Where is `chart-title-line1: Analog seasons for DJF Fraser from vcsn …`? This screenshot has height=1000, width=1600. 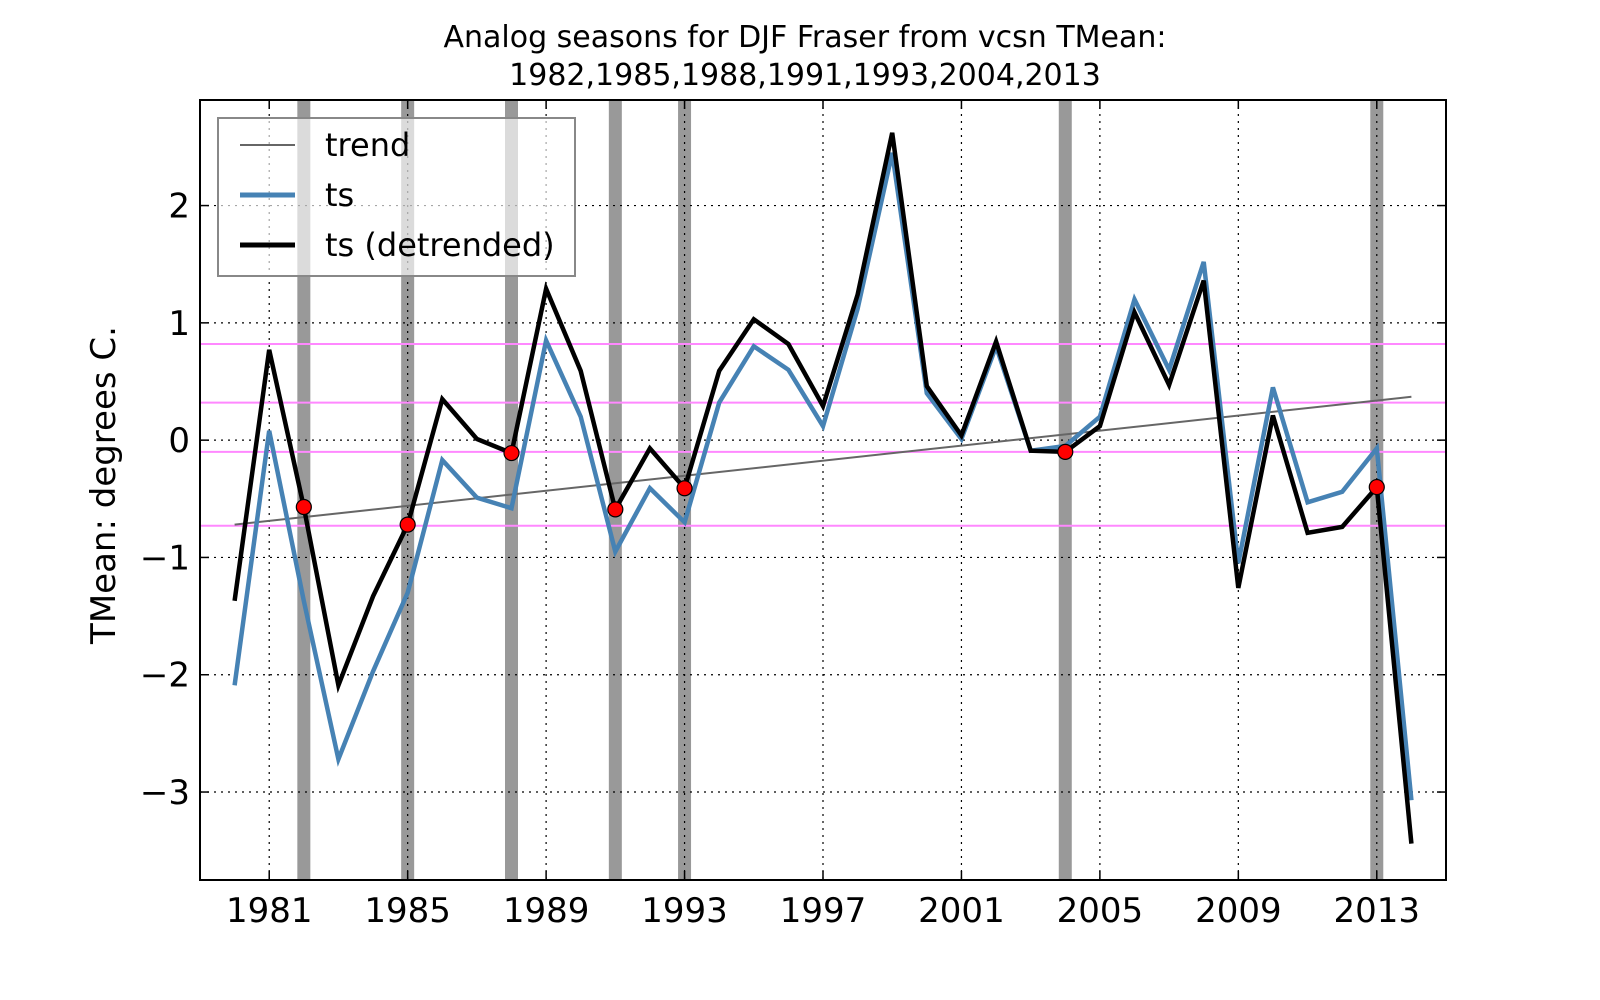
chart-title-line1: Analog seasons for DJF Fraser from vcsn … is located at coordinates (804, 37).